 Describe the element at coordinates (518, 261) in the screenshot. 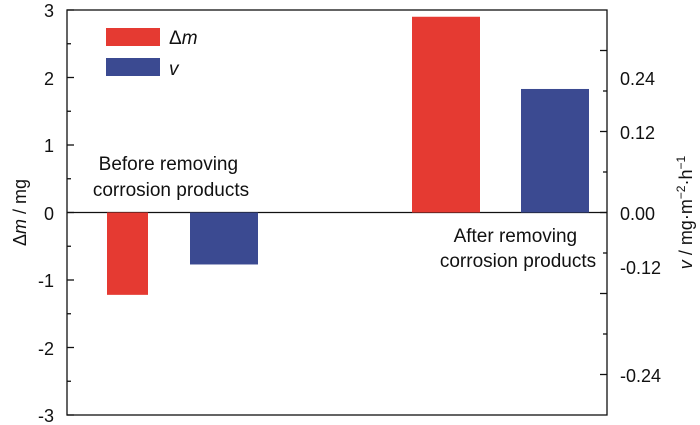

I see `annotation-after-line2: corrosion products` at that location.